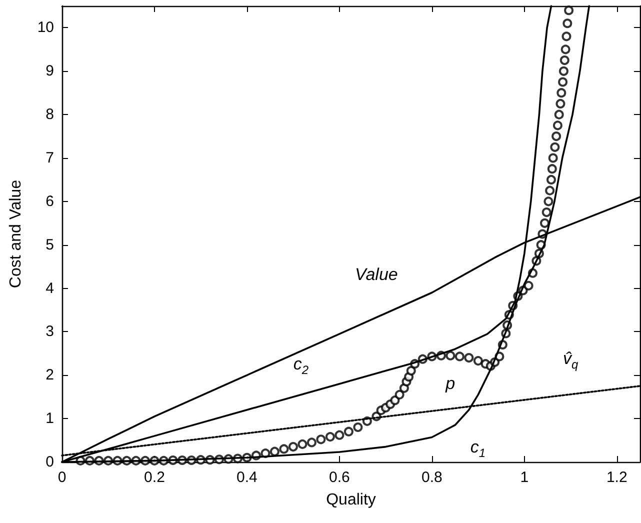  What do you see at coordinates (50, 375) in the screenshot?
I see `y-tick-label: 2` at bounding box center [50, 375].